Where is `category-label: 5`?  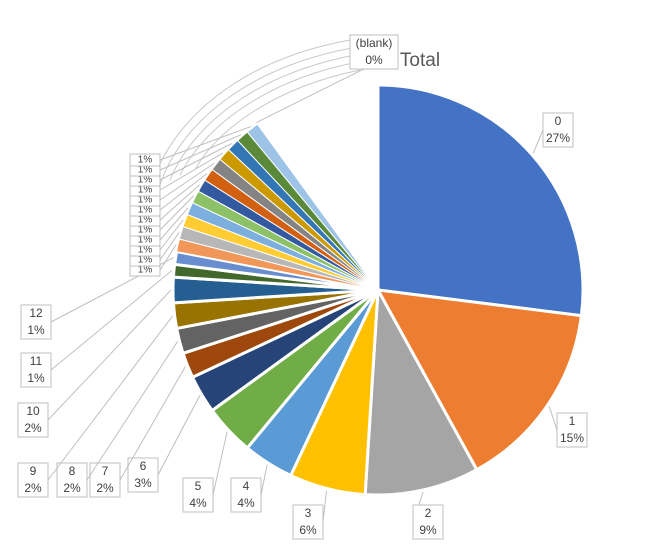 category-label: 5 is located at coordinates (198, 486).